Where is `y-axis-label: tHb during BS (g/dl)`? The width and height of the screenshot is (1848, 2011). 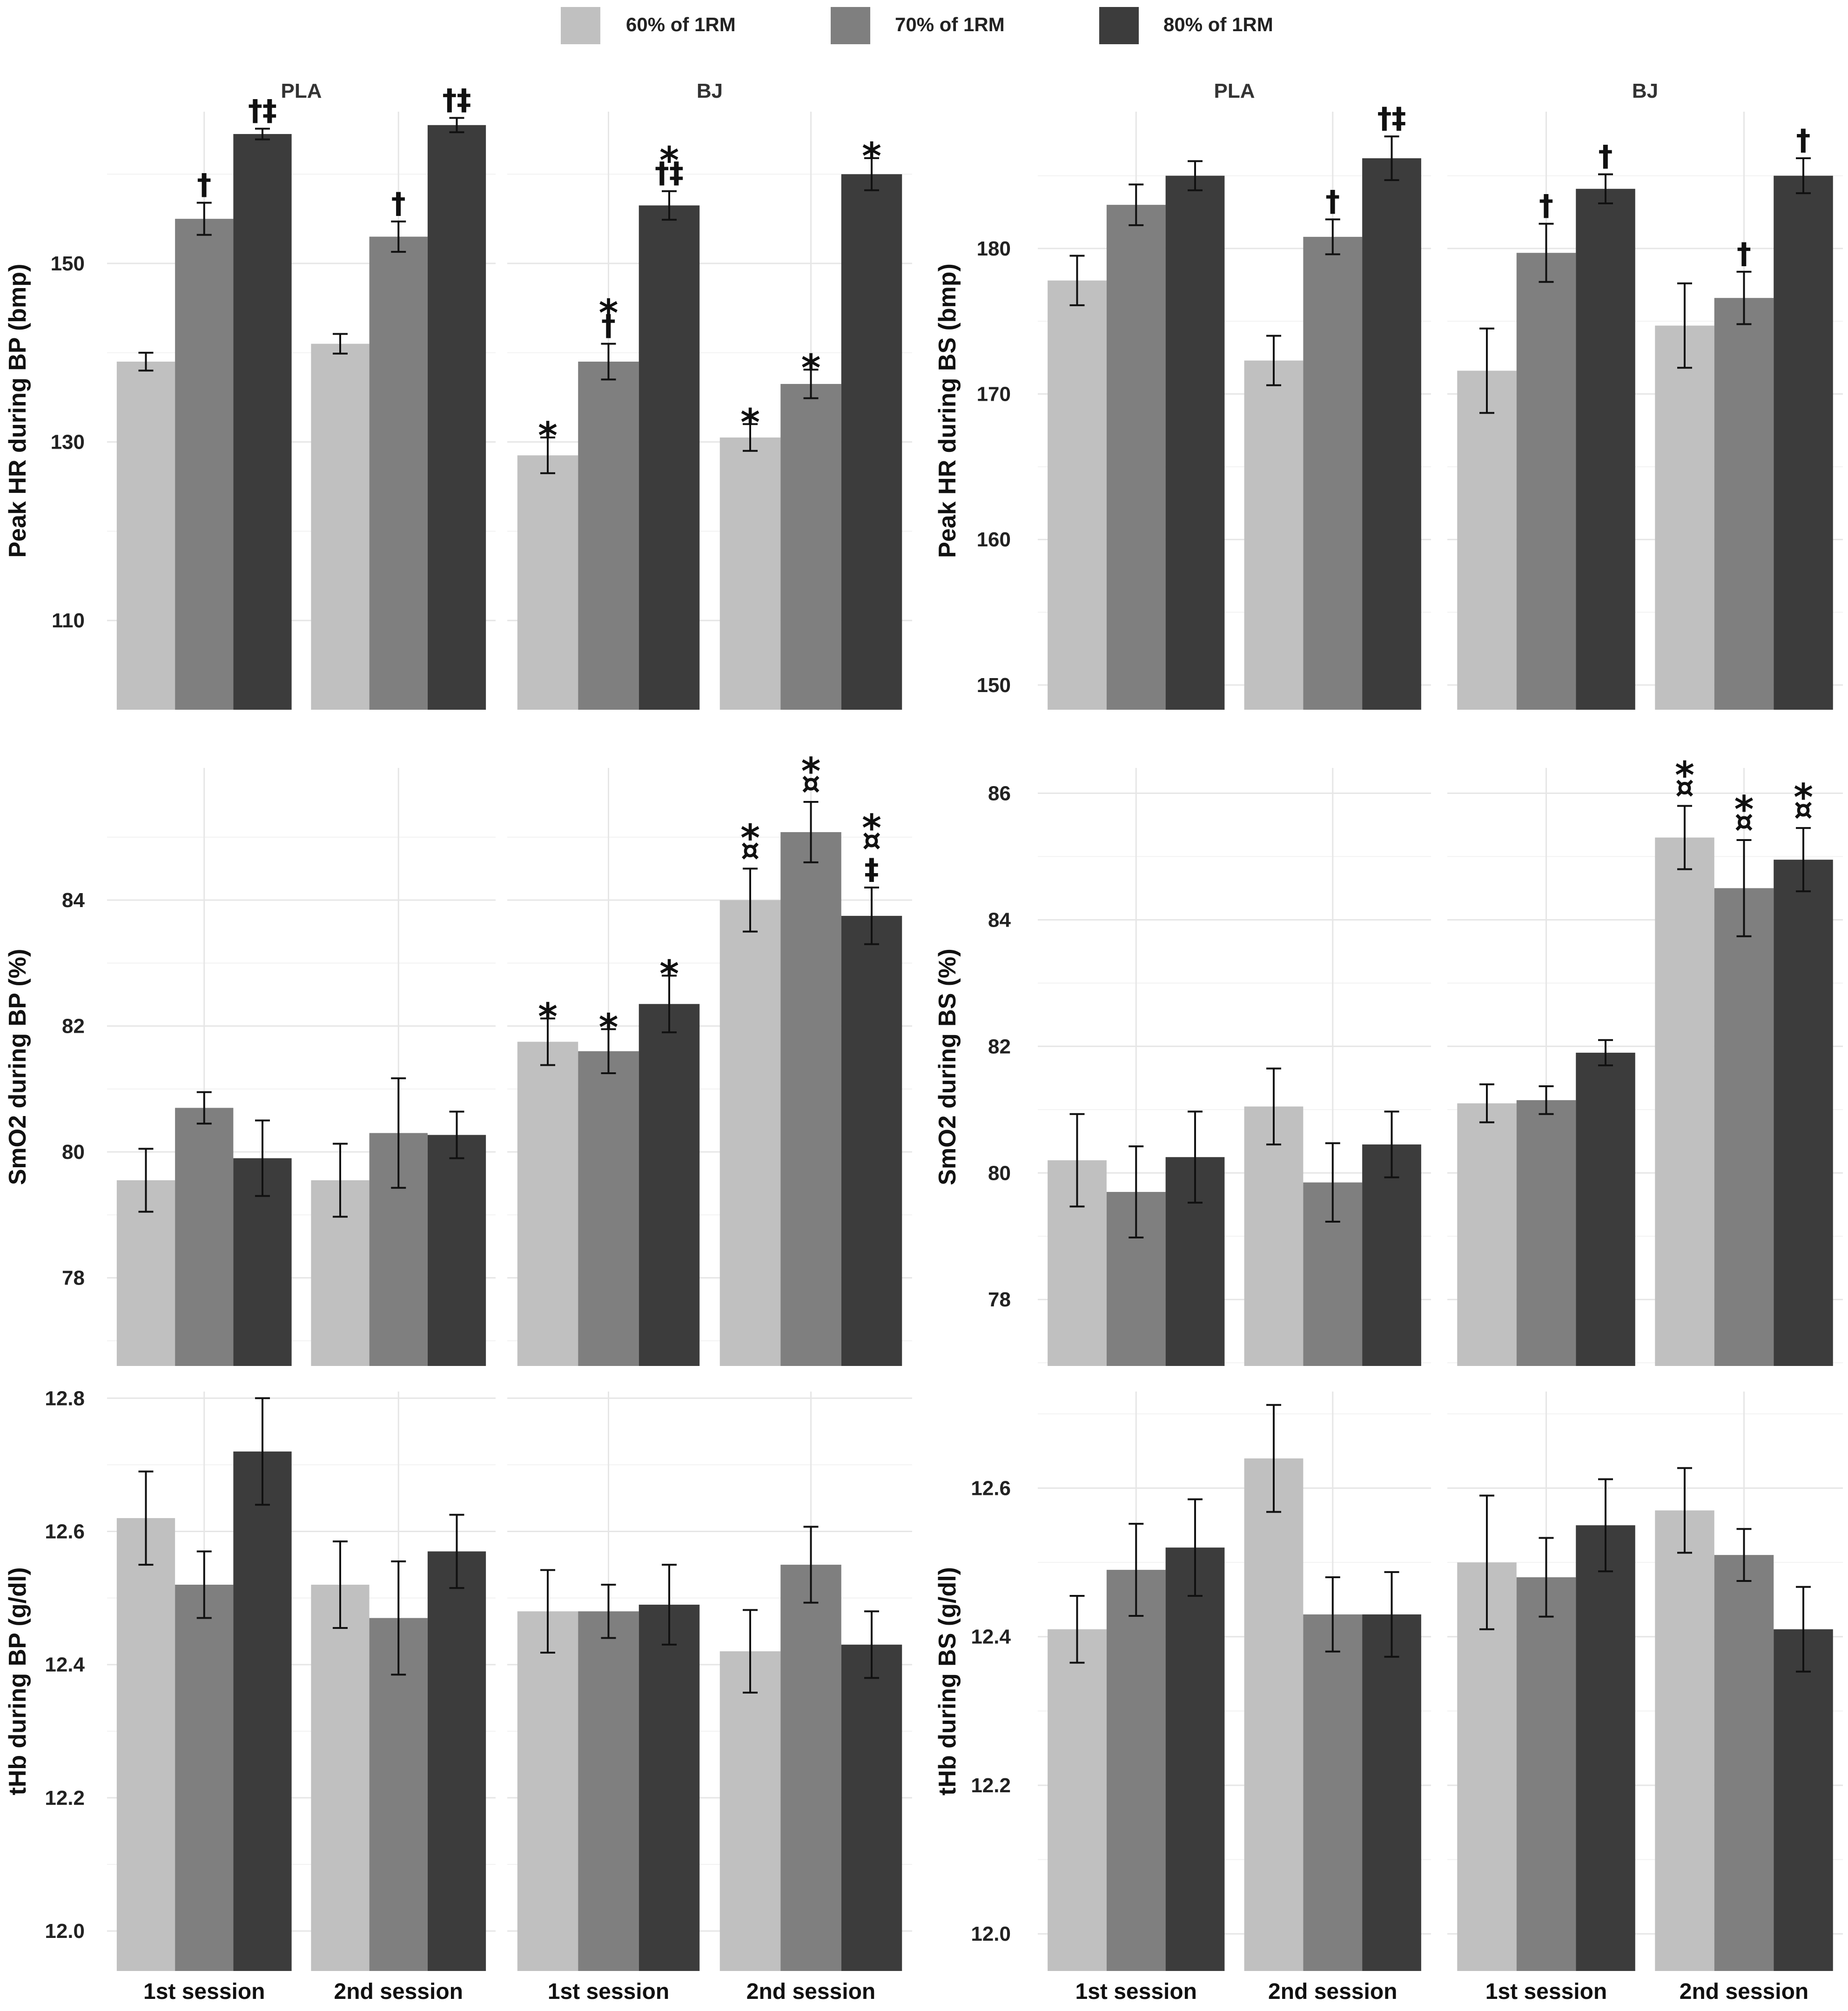 y-axis-label: tHb during BS (g/dl) is located at coordinates (947, 1681).